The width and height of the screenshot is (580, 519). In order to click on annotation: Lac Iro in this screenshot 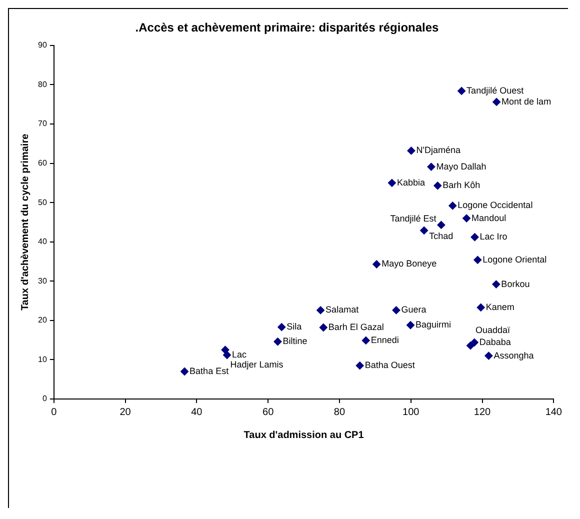, I will do `click(494, 237)`.